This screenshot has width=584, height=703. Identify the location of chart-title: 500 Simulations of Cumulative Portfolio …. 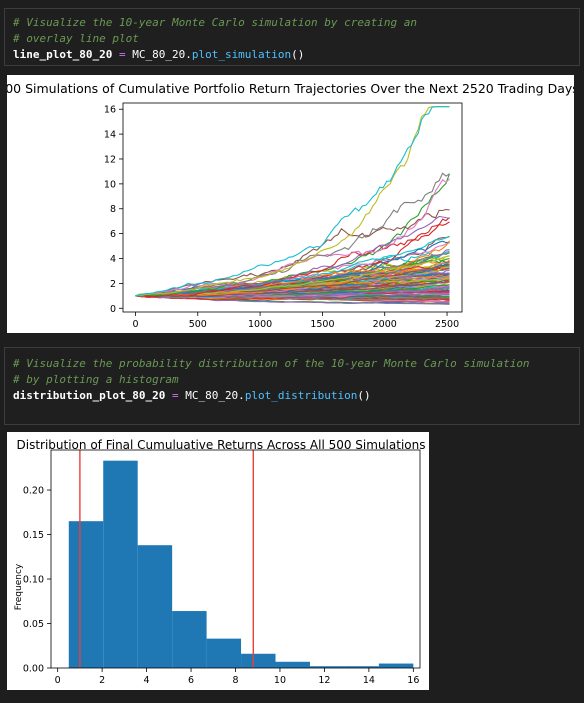
(290, 88).